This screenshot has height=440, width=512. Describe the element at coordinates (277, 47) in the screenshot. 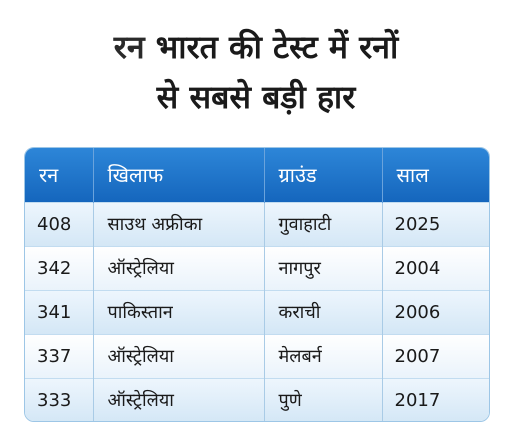

I see `title-text-1: भारत की टेस्ट में रनों` at that location.